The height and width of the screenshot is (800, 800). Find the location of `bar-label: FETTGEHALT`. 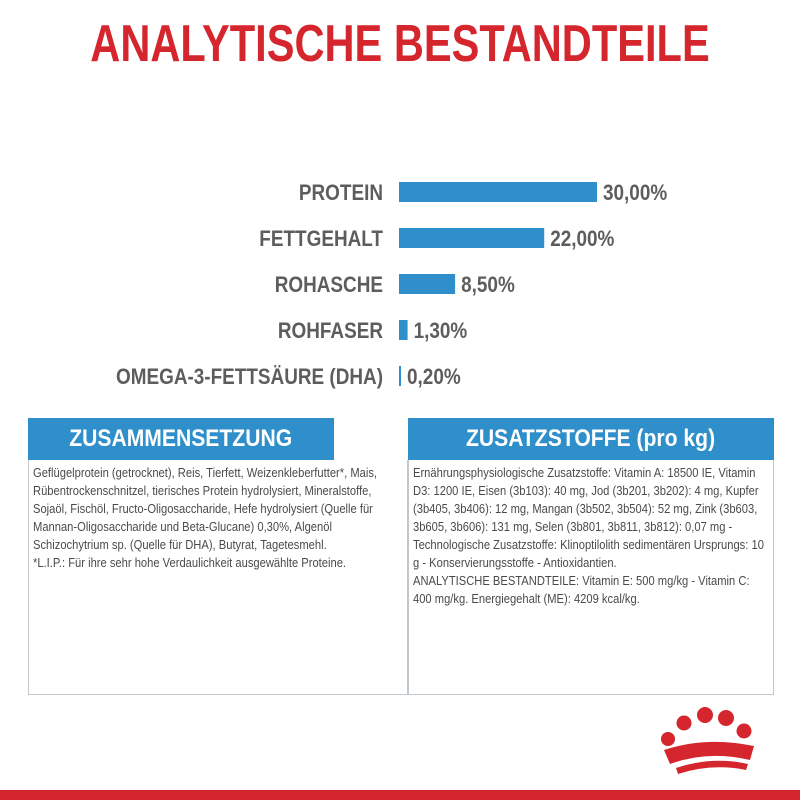

bar-label: FETTGEHALT is located at coordinates (321, 238).